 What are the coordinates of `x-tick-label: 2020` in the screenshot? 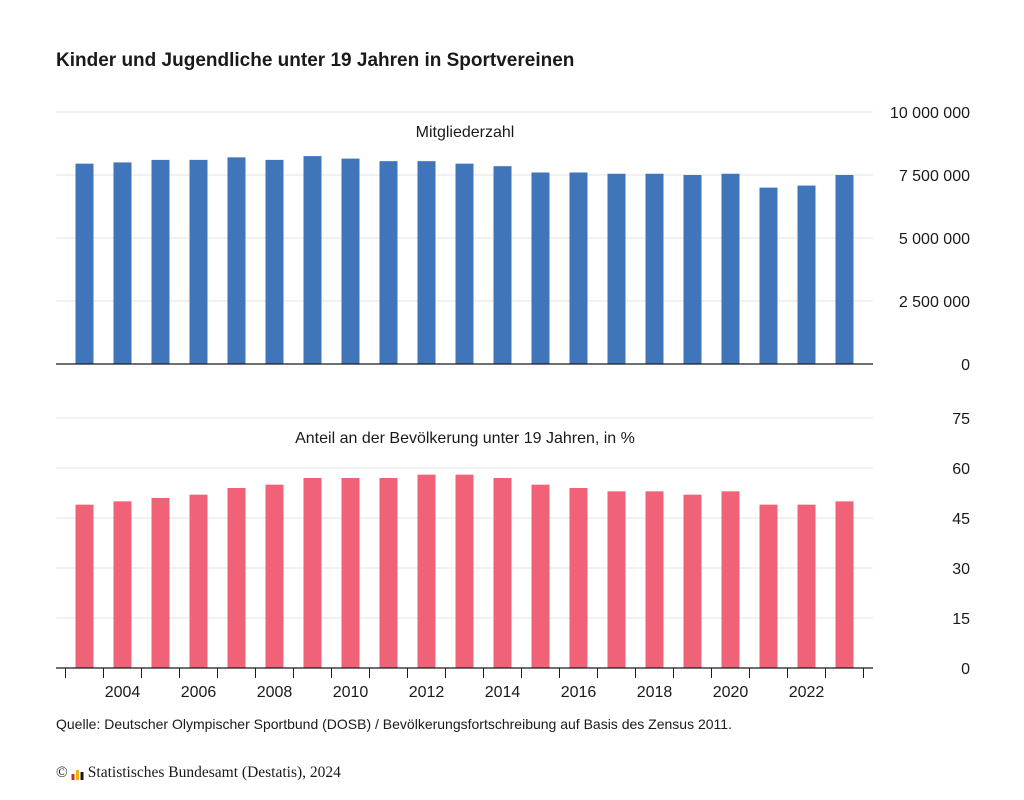 It's located at (731, 692).